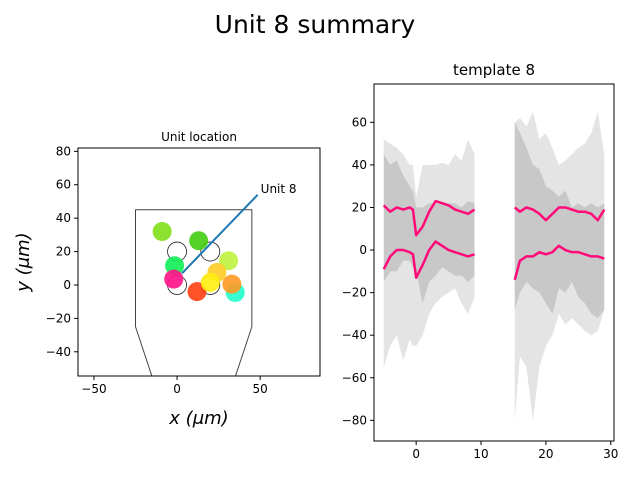 The width and height of the screenshot is (629, 479). I want to click on y-tick-label: −80, so click(354, 420).